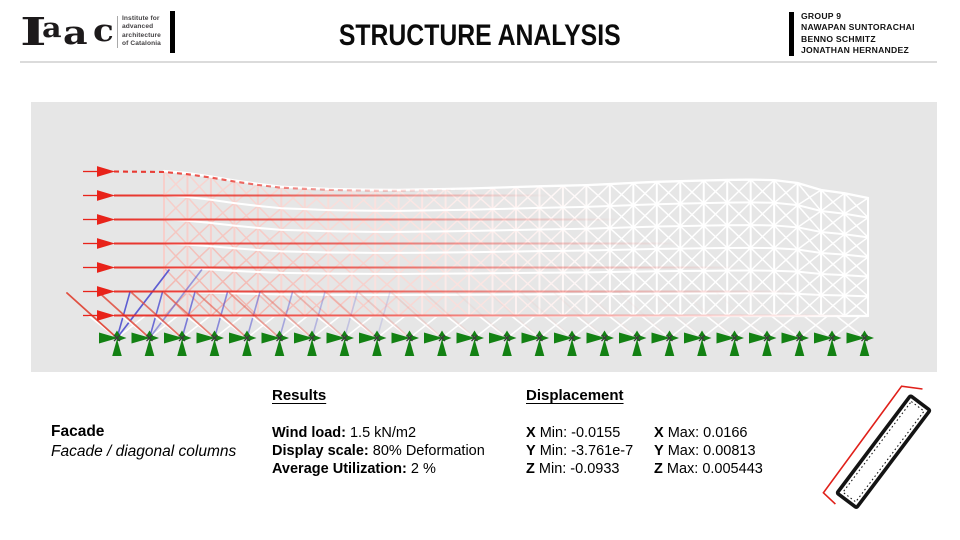  Describe the element at coordinates (78, 431) in the screenshot. I see `model-name: Facade` at that location.